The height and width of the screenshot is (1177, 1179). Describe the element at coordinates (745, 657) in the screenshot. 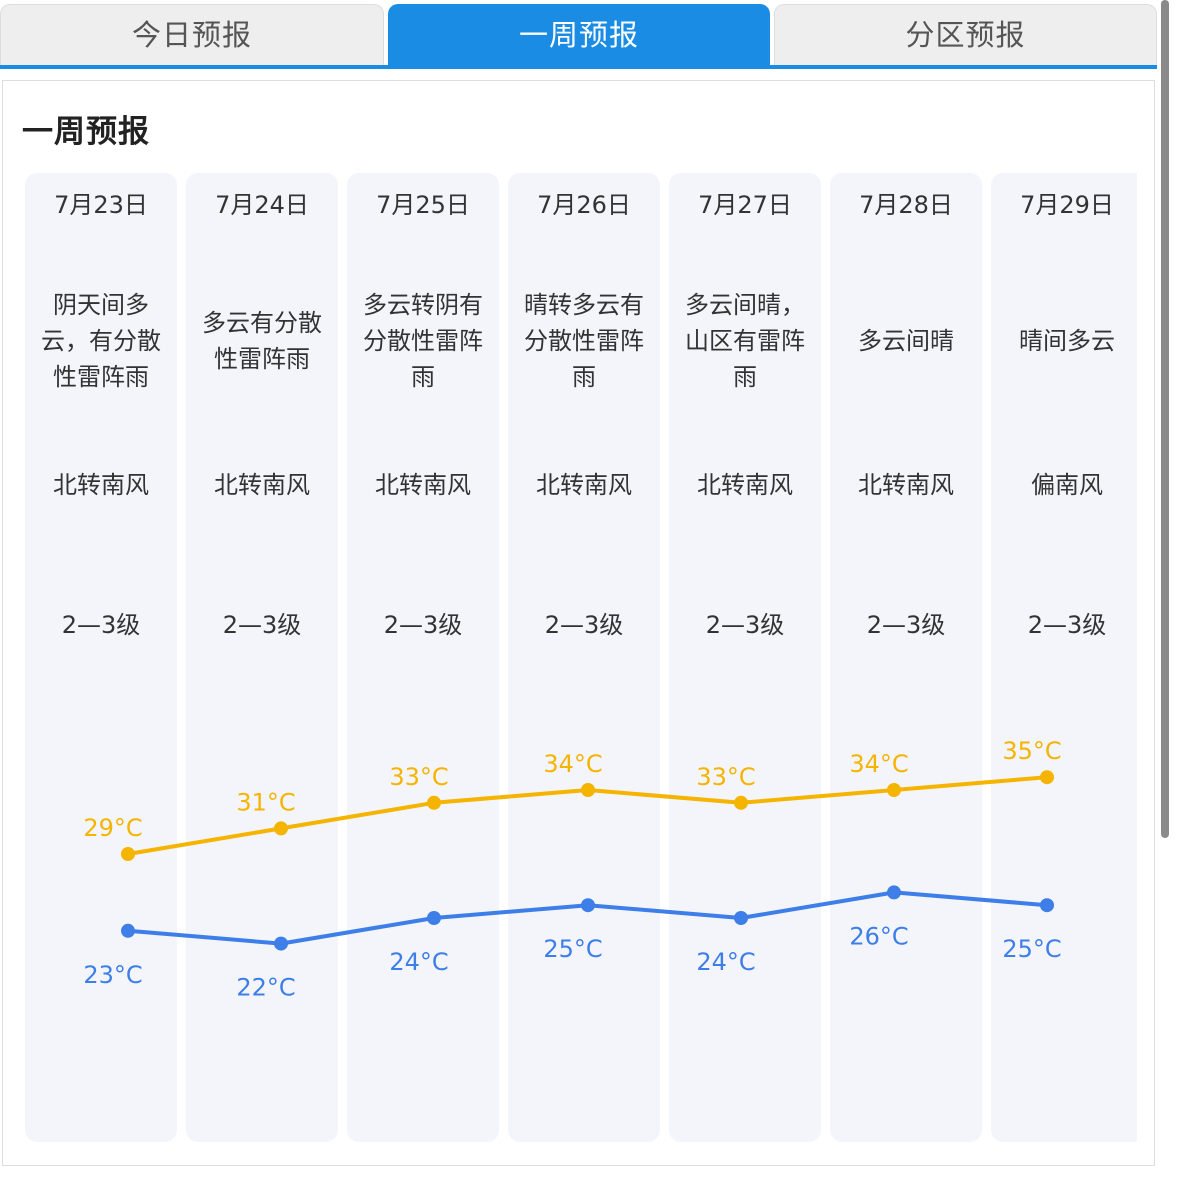

I see `day-column: 7月27日 多云间晴，山区有雷阵雨 北转南风 2—3级` at that location.